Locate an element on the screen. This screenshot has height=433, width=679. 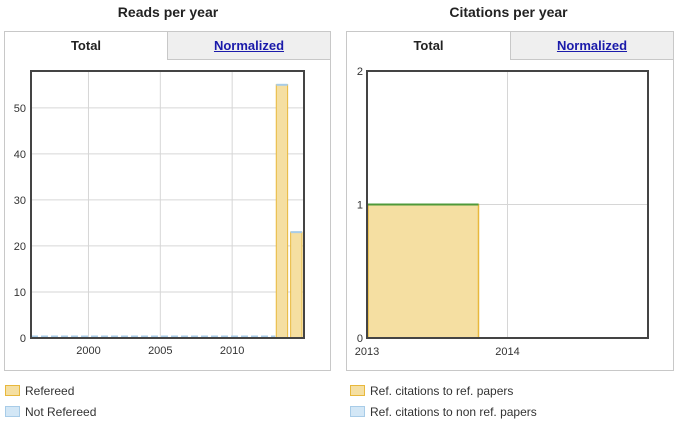
citations-tabs: Total Normalized is located at coordinates (510, 46).